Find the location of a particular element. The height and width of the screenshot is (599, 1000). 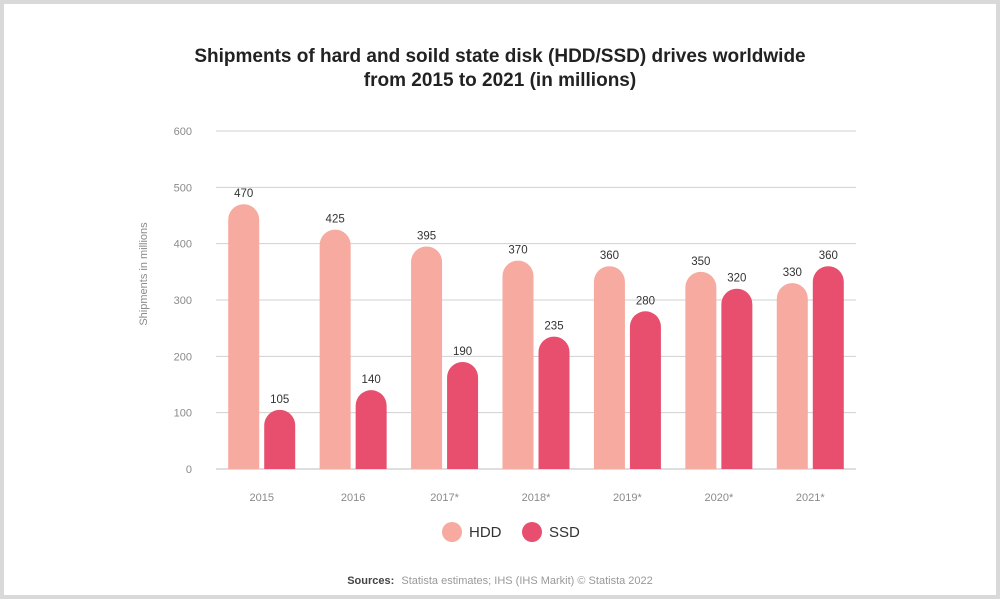

y-tick-label: 600 is located at coordinates (183, 132).